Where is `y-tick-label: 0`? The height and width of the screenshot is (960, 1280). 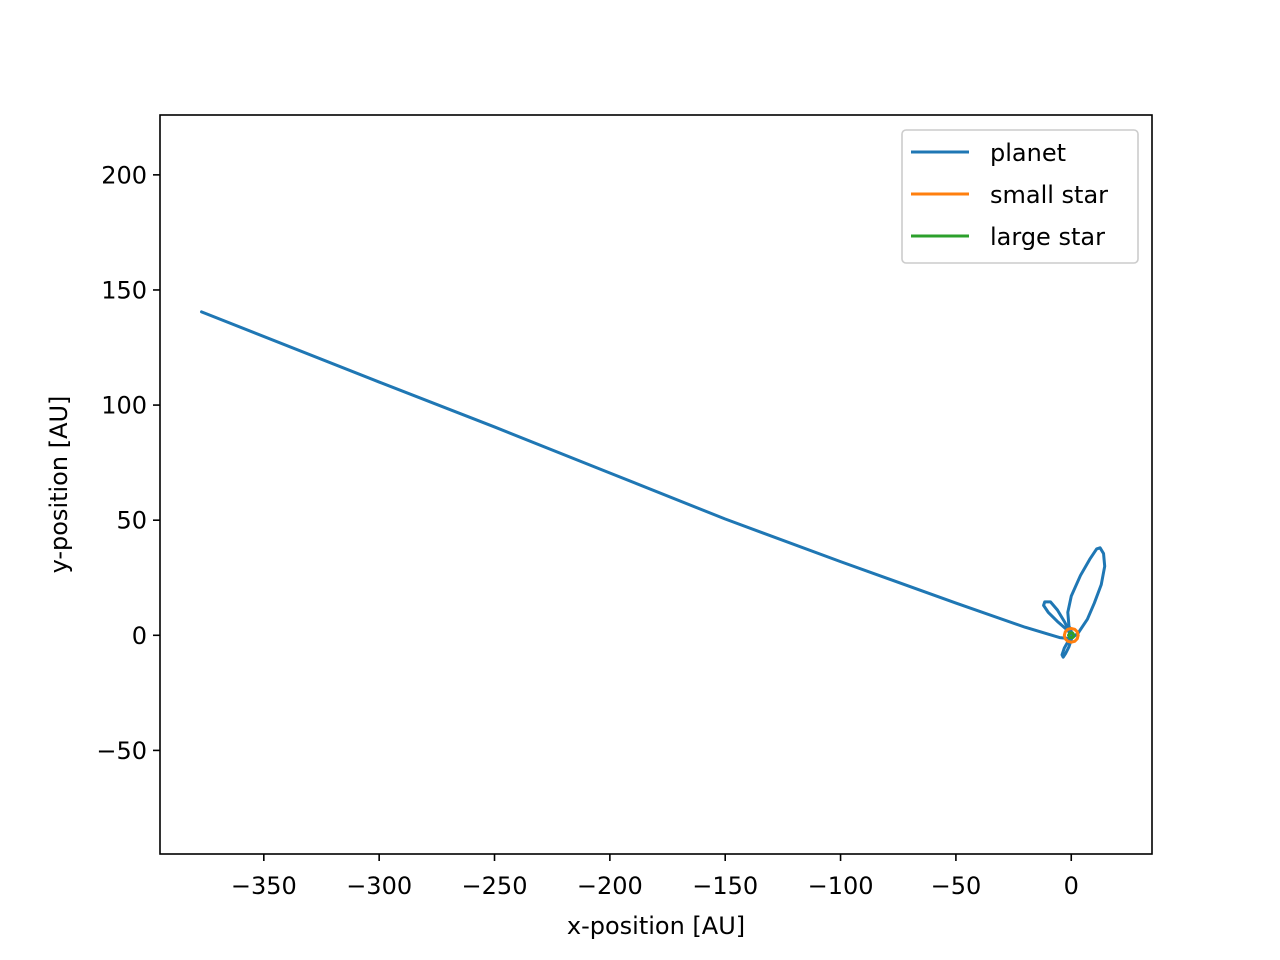
y-tick-label: 0 is located at coordinates (139, 636).